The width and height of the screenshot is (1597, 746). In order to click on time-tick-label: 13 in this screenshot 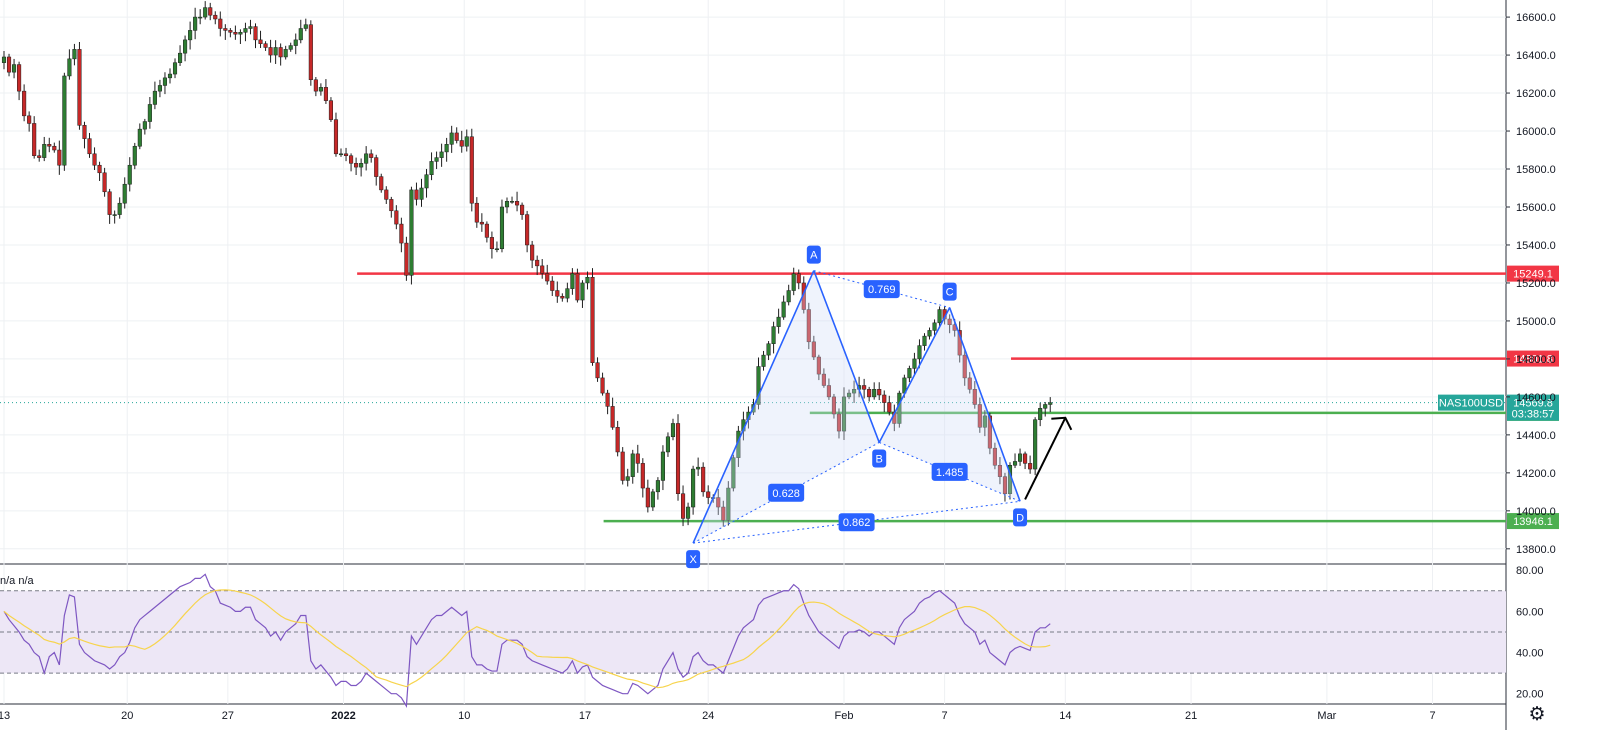, I will do `click(5, 716)`.